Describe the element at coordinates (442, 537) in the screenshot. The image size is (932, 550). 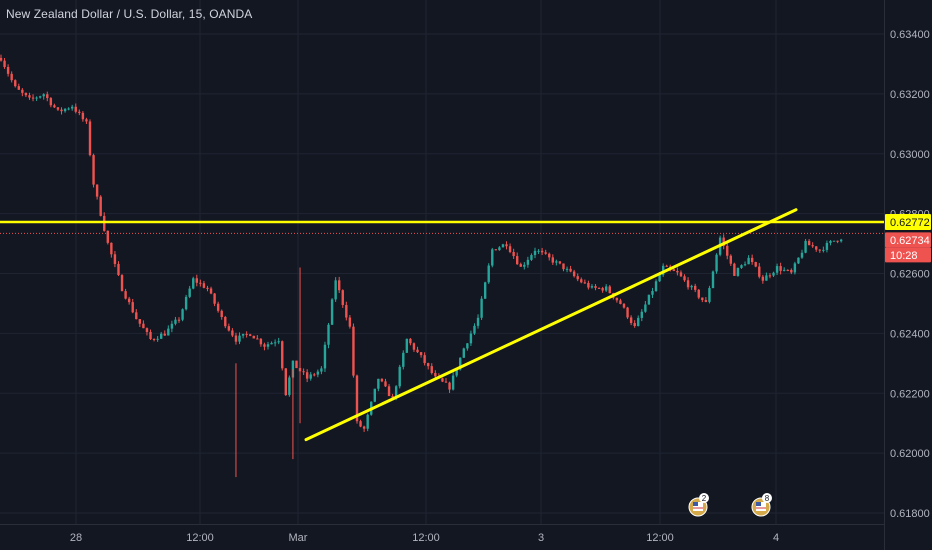
I see `time-axis: 28 12:00 Mar 12:00 3 12:00 4` at that location.